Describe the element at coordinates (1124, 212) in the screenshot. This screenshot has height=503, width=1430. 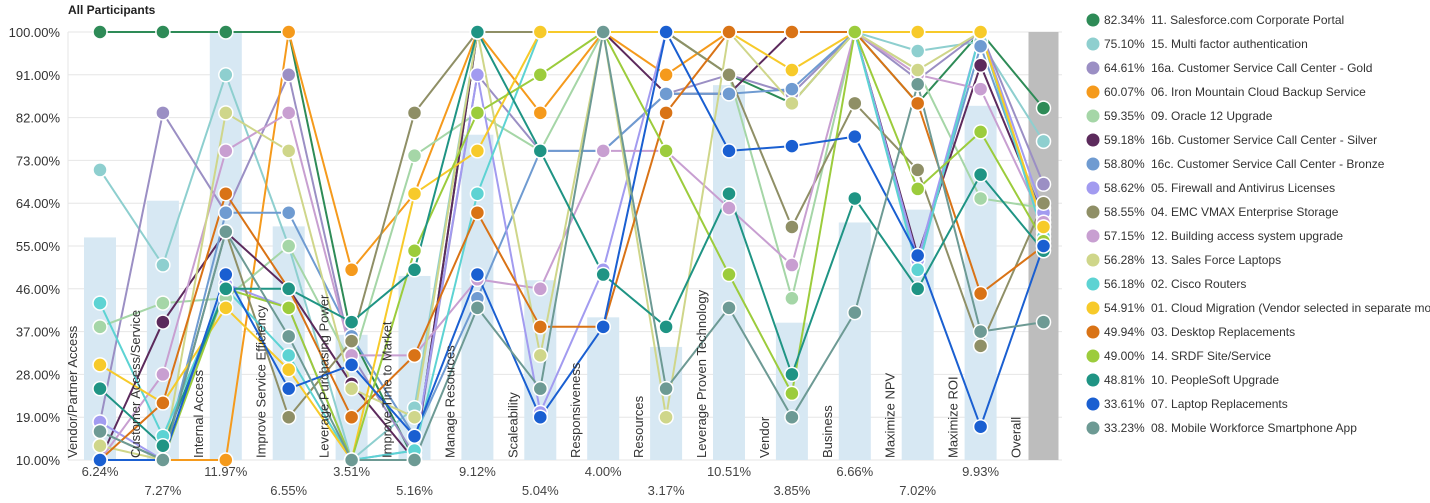
I see `legend-pct: 58.55%` at that location.